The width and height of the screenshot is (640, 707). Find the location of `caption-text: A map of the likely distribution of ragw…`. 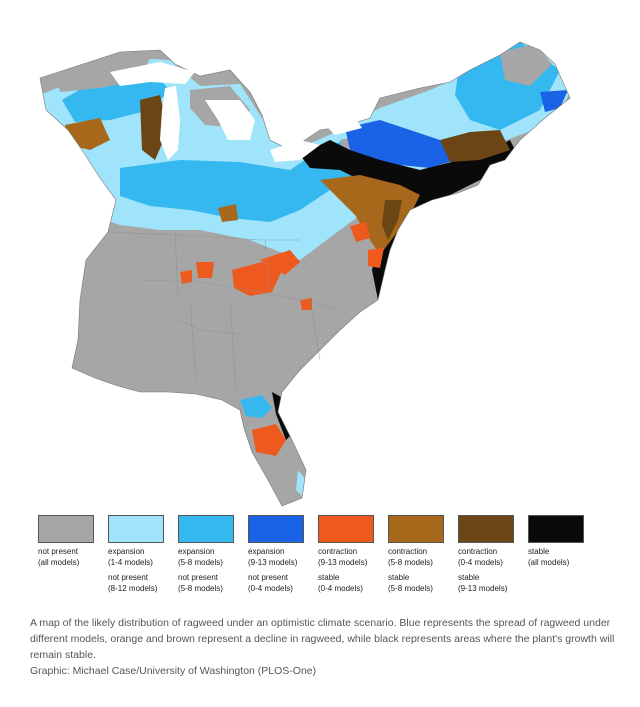

caption-text: A map of the likely distribution of ragw… is located at coordinates (322, 639).